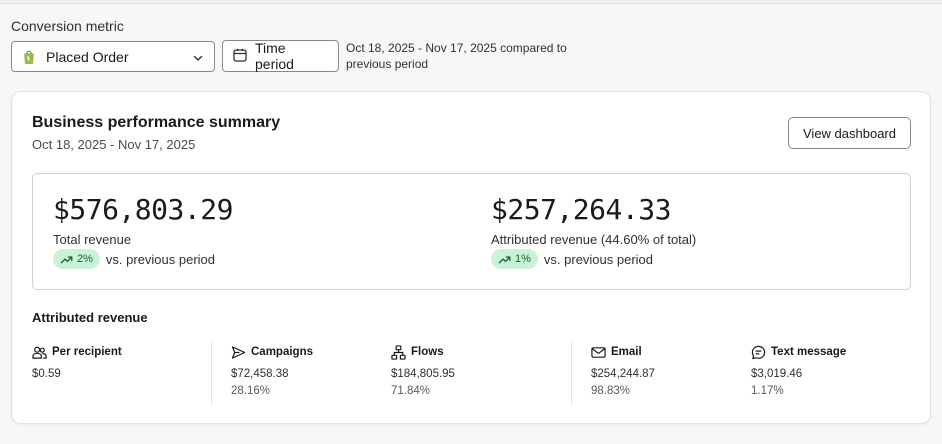  What do you see at coordinates (46, 374) in the screenshot?
I see `metric-value: $0.59` at bounding box center [46, 374].